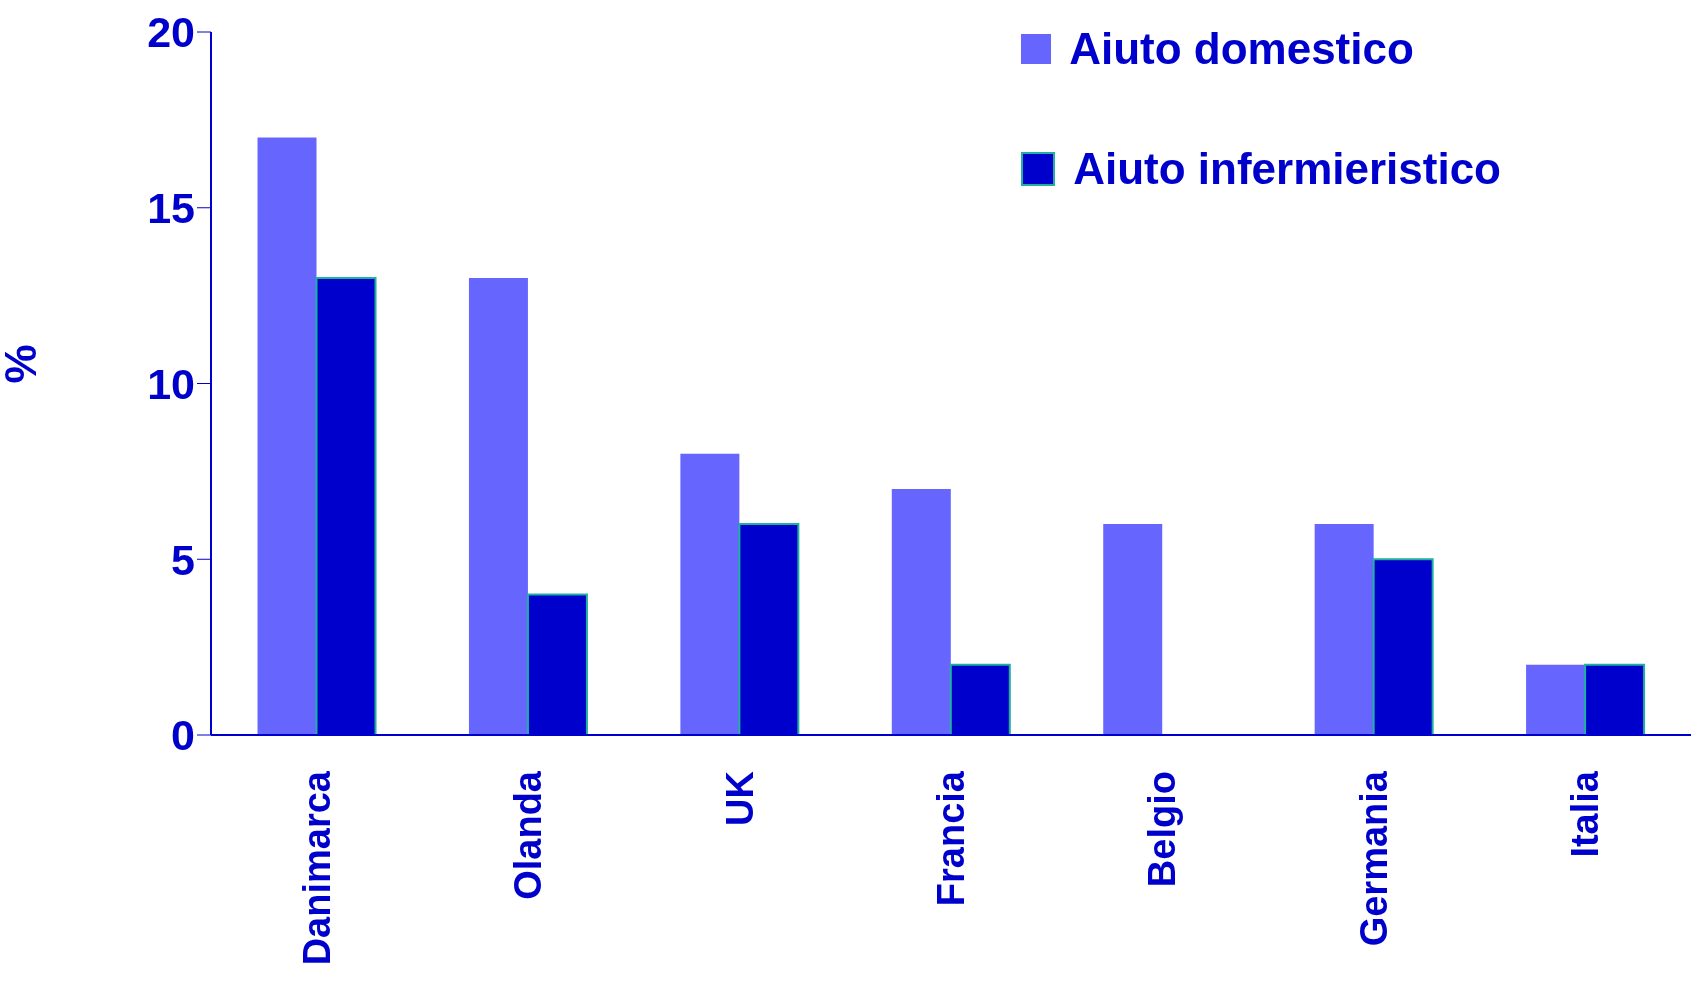  Describe the element at coordinates (171, 383) in the screenshot. I see `y-tick-label: 10` at that location.